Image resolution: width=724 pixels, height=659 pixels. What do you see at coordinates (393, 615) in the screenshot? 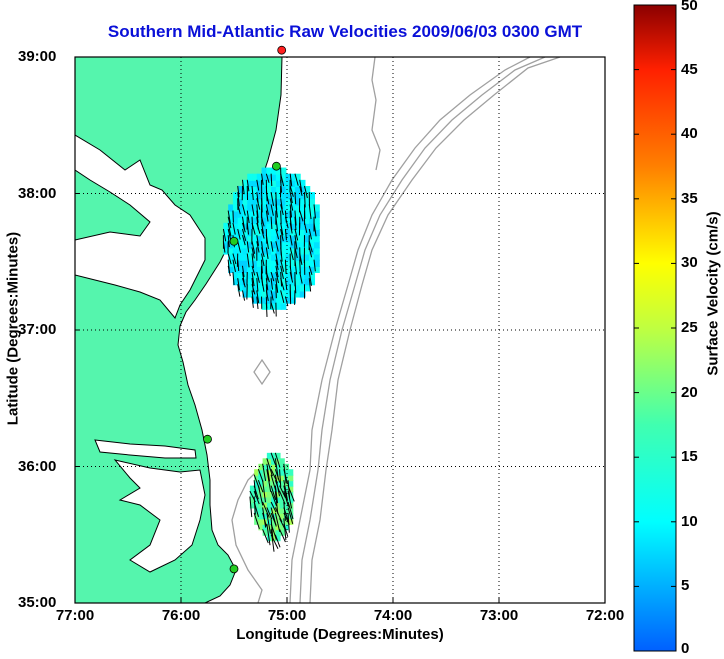
I see `x-tick-label: 74:00` at bounding box center [393, 615].